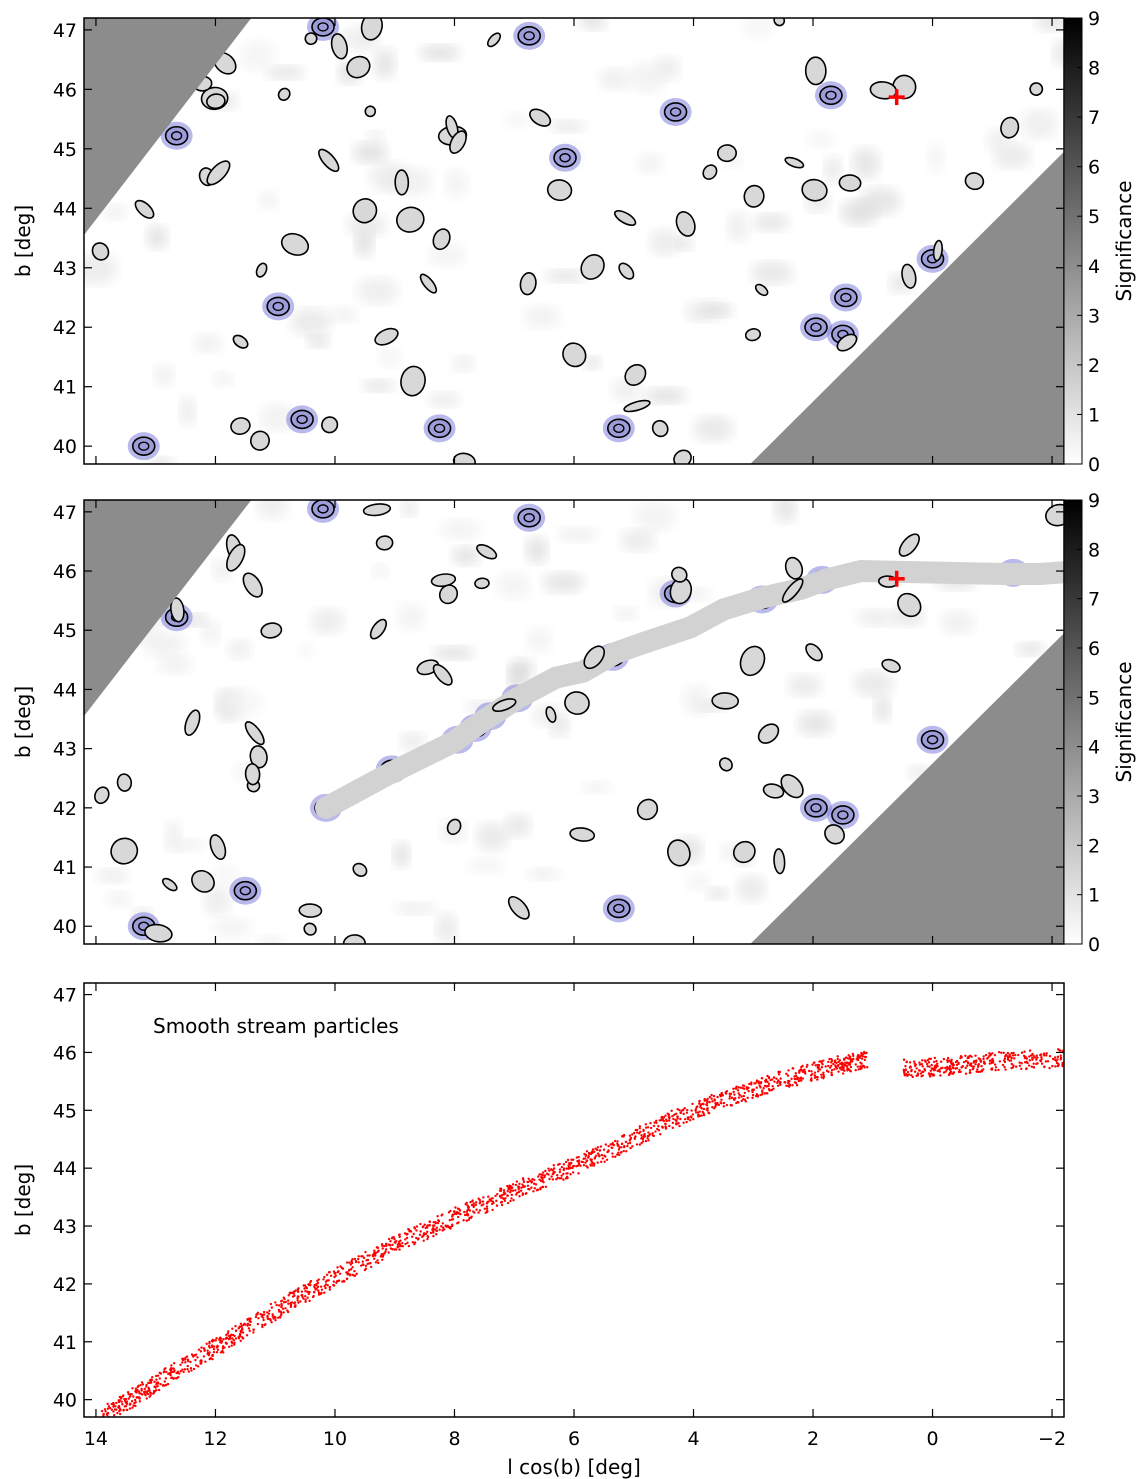 The height and width of the screenshot is (1479, 1142). Describe the element at coordinates (65, 150) in the screenshot. I see `y-tick-label: 45` at that location.